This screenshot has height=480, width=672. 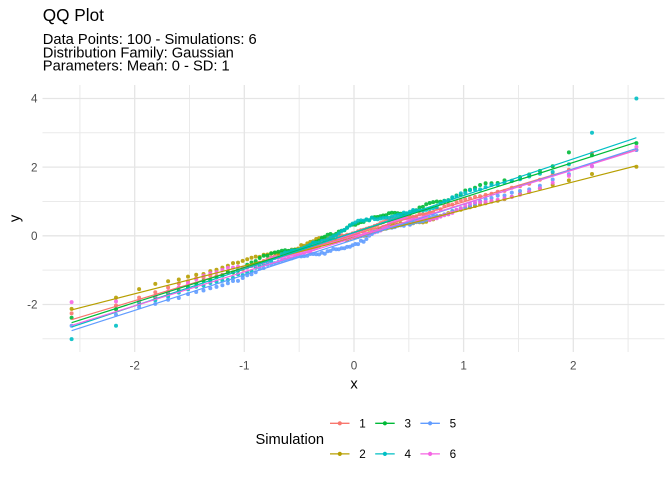 I want to click on svg-text: Distribution Family: Gaussian, so click(x=138, y=53).